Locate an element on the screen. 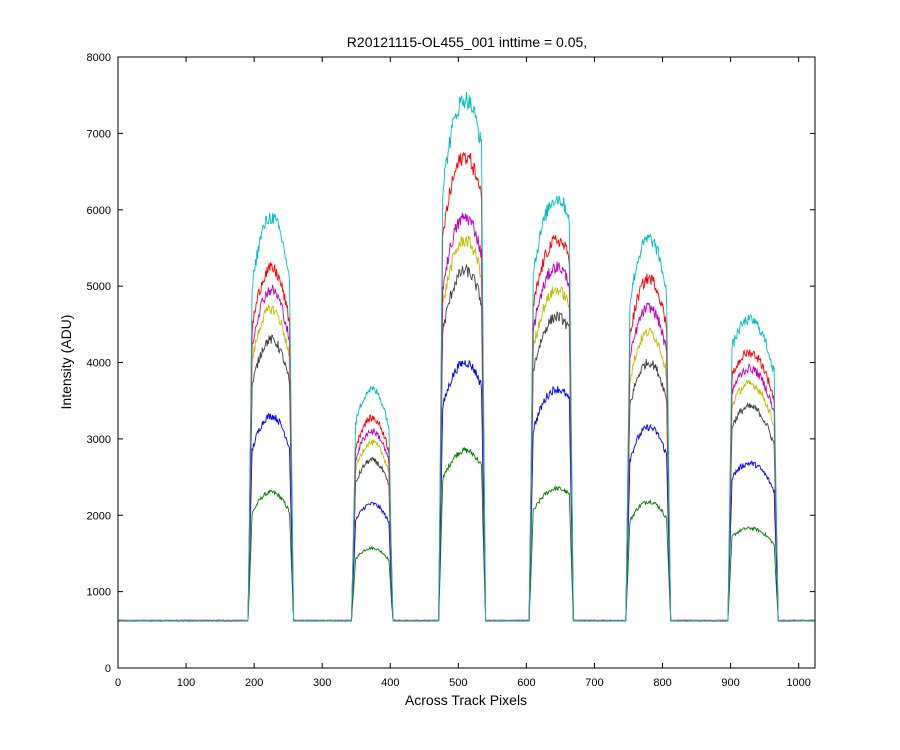  y-tick-label: 5000 is located at coordinates (99, 287).